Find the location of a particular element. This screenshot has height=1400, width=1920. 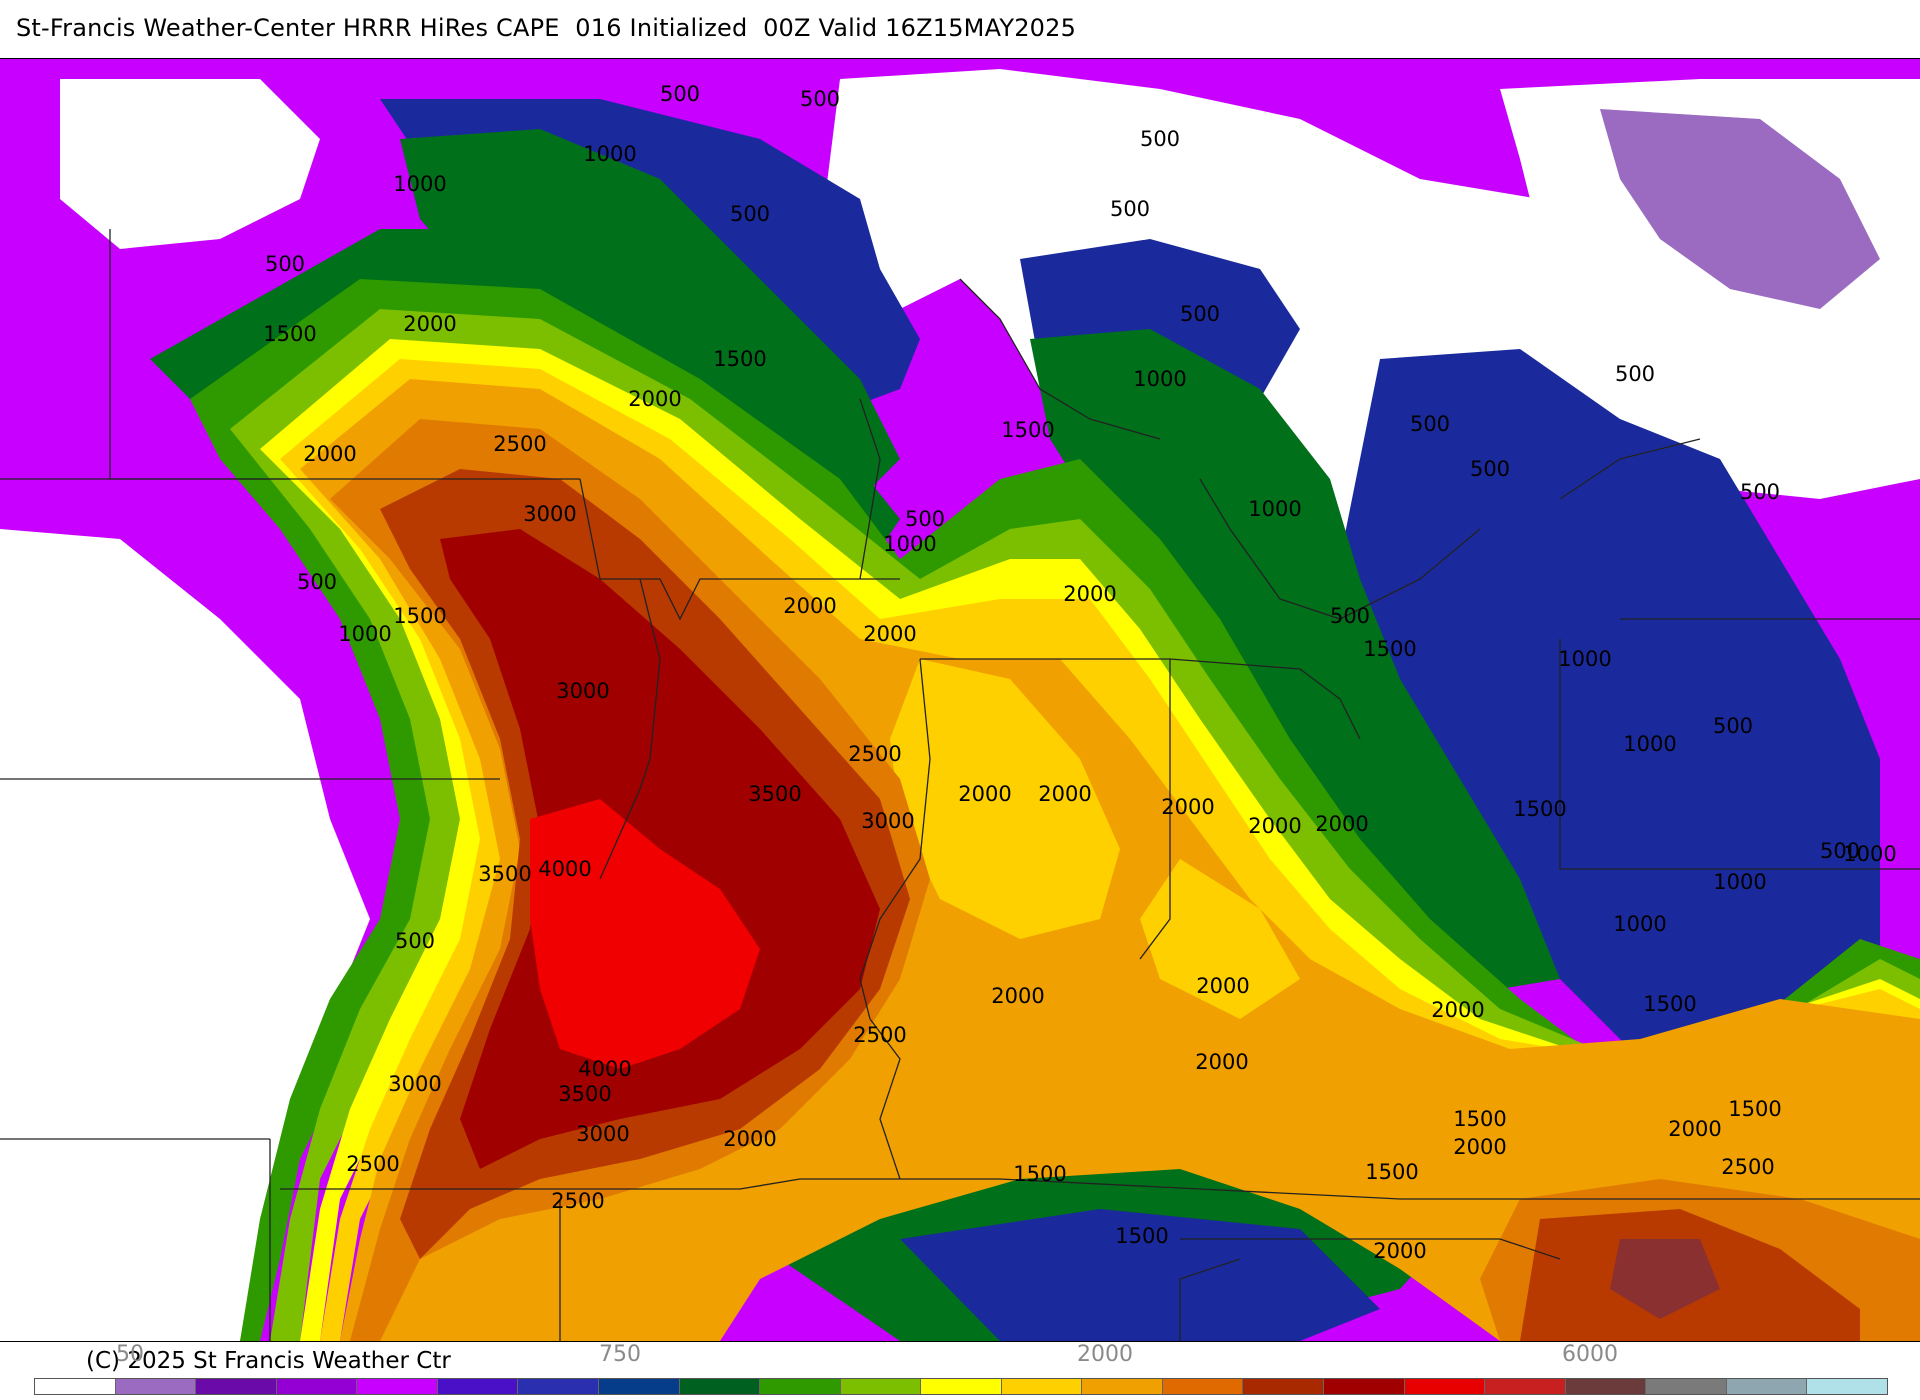

colorbar-tick-labels: 50 750 2000 6000 is located at coordinates (960, 1357).